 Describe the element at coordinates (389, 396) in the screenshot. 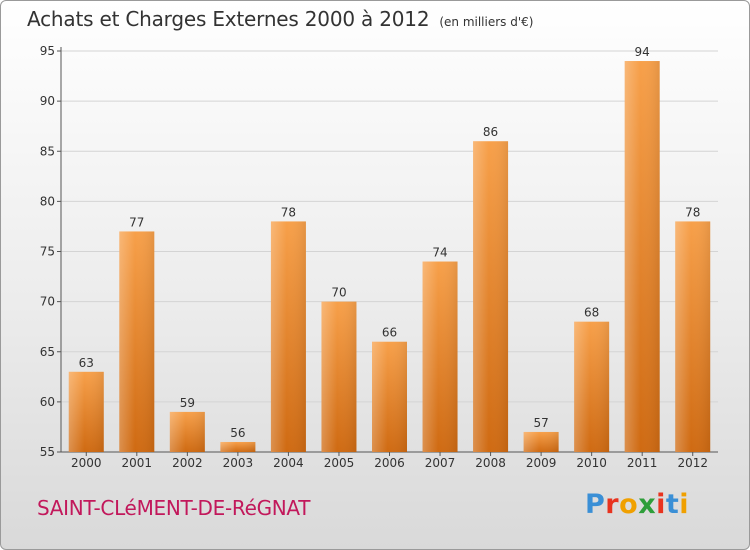

I see `bar-shading-2006` at that location.